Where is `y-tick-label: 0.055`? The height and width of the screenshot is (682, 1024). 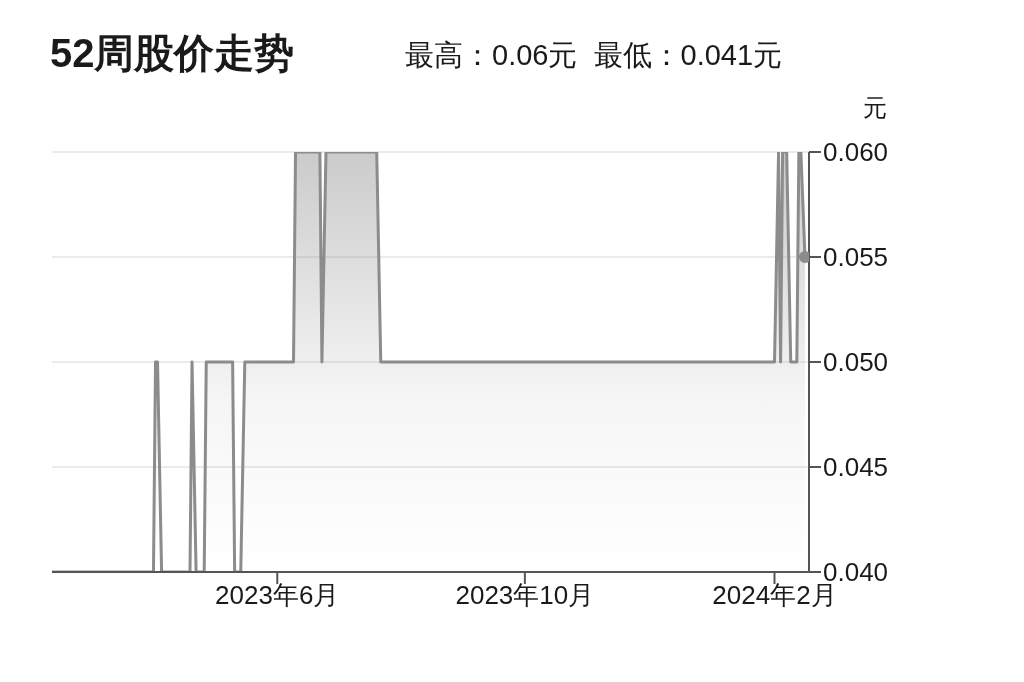 y-tick-label: 0.055 is located at coordinates (856, 257).